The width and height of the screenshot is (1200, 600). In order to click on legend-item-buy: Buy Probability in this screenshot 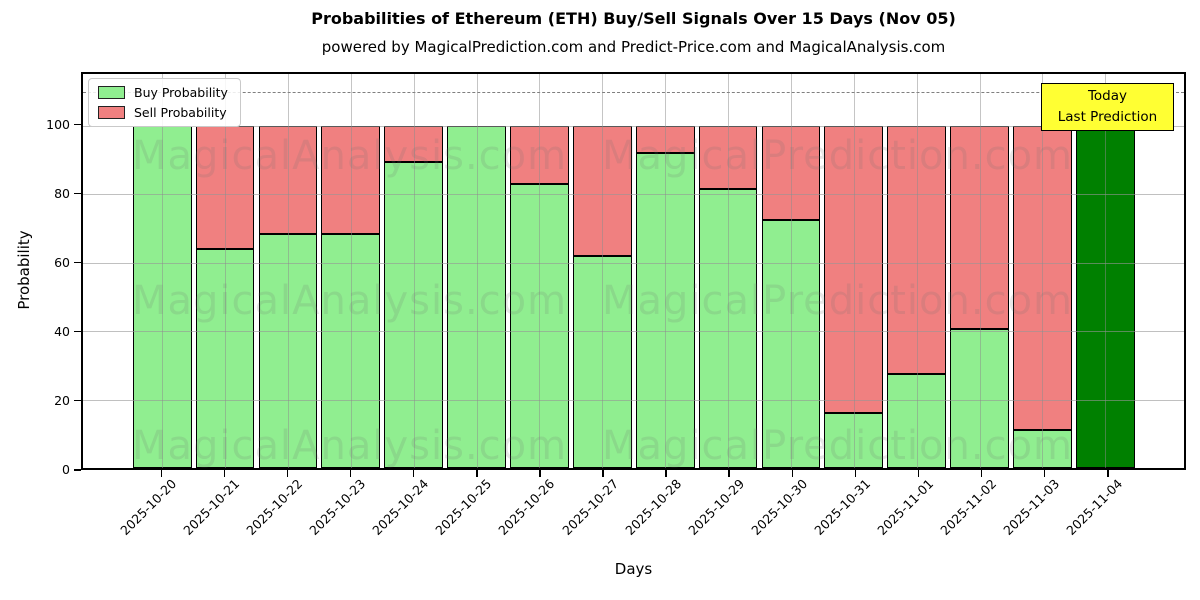, I will do `click(163, 92)`.